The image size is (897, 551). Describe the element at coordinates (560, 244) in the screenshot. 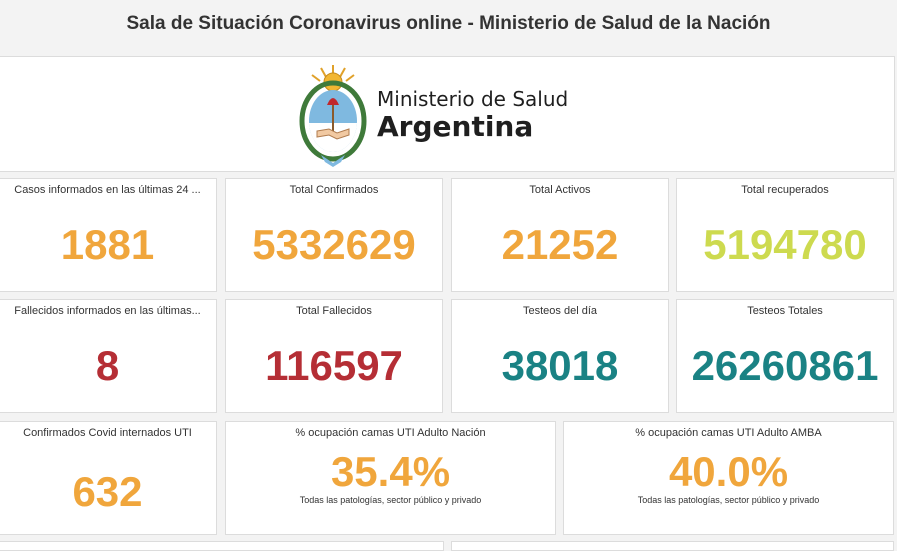

I see `card-value: 21252` at that location.